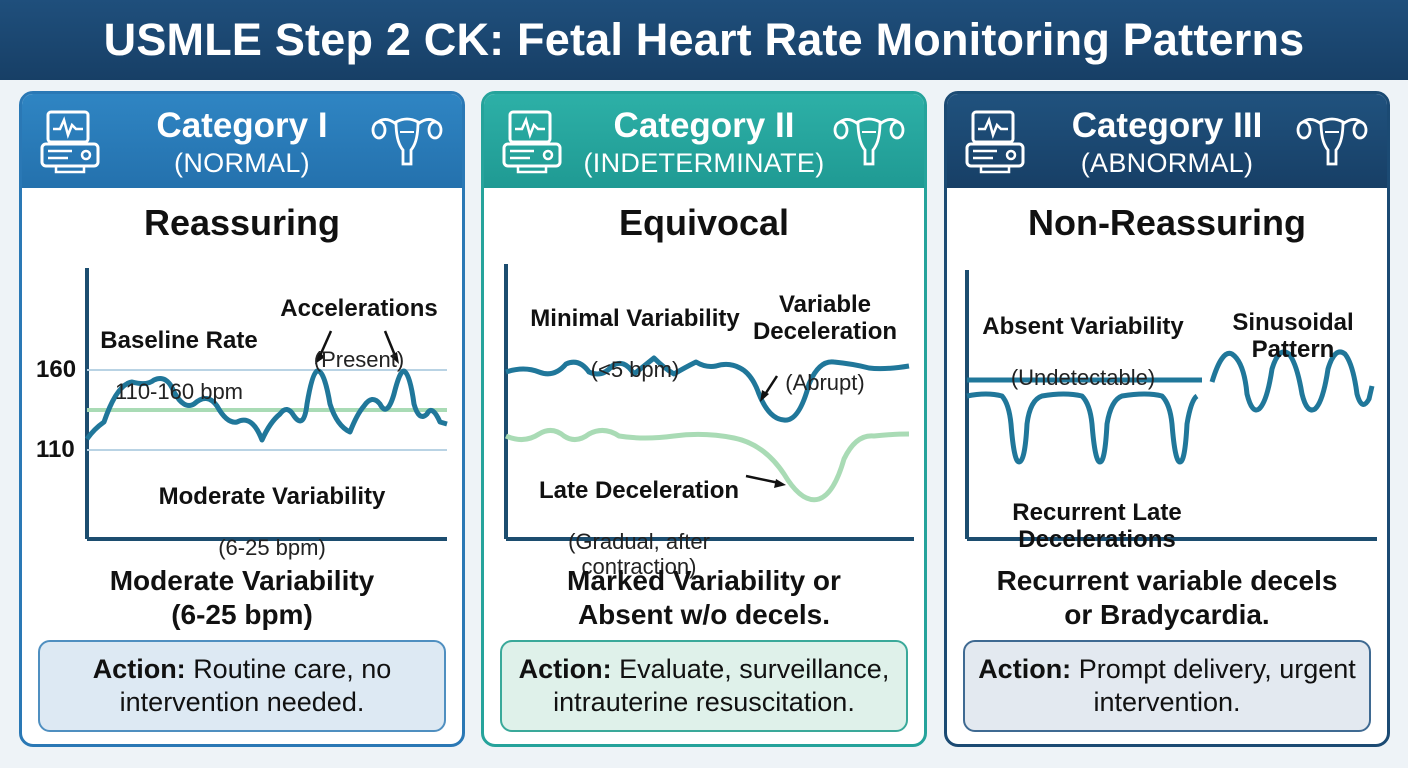 This screenshot has width=1408, height=768. Describe the element at coordinates (704, 597) in the screenshot. I see `category-2-criteria: Marked Variability or Absent w/o decels.` at that location.